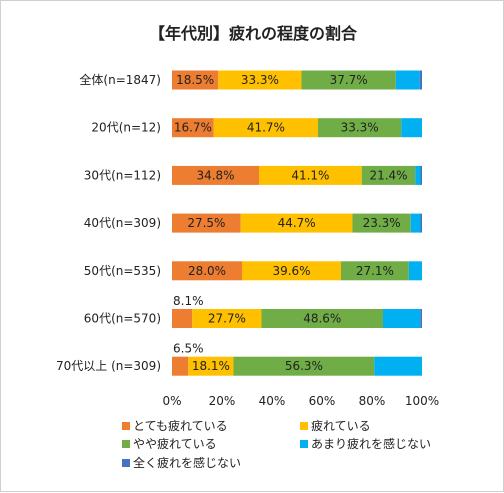 This screenshot has height=493, width=504. I want to click on x-tick-label: 20%, so click(222, 401).